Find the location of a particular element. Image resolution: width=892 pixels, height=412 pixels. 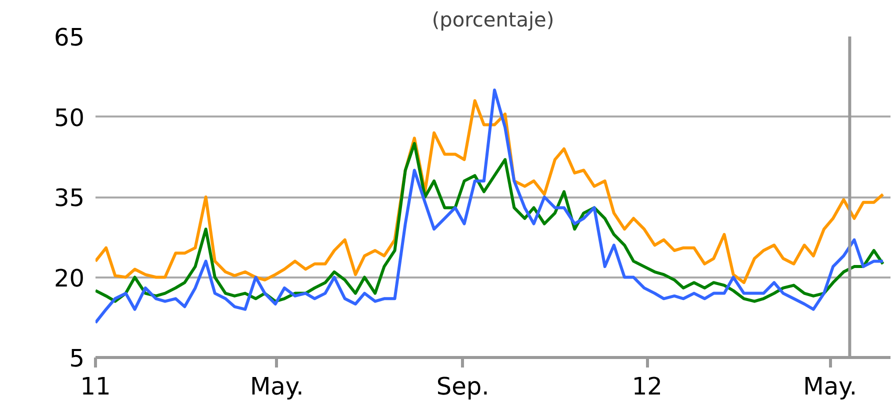

y-tick-label: 65 is located at coordinates (69, 38).